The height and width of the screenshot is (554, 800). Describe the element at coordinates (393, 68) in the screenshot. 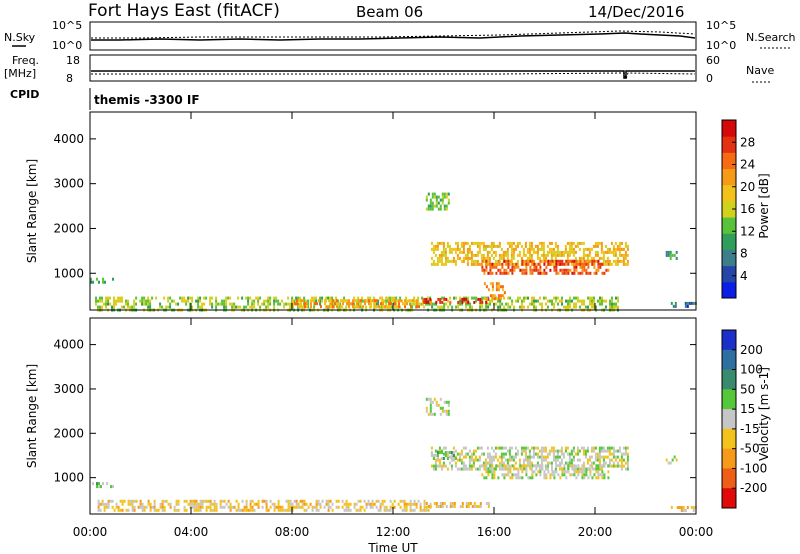

I see `freq-panel` at that location.